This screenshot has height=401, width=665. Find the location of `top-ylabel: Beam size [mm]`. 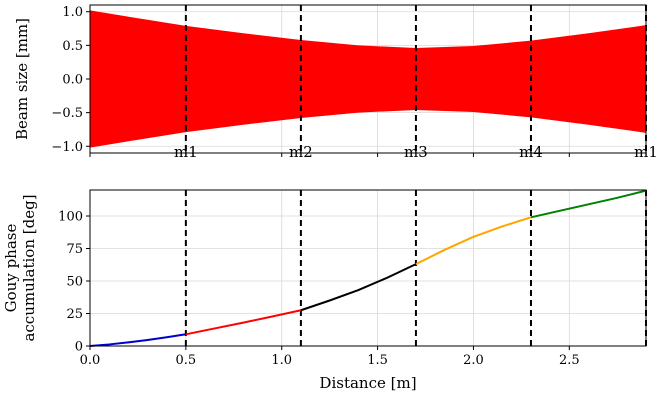

top-ylabel: Beam size [mm] is located at coordinates (22, 79).